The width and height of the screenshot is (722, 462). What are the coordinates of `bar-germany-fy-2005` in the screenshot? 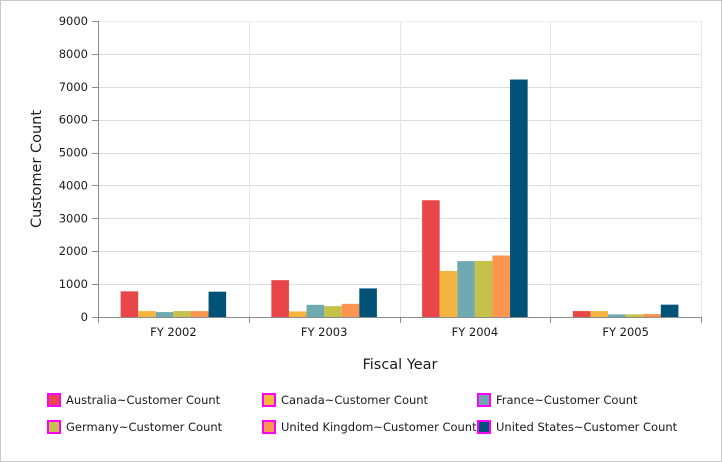 It's located at (634, 315).